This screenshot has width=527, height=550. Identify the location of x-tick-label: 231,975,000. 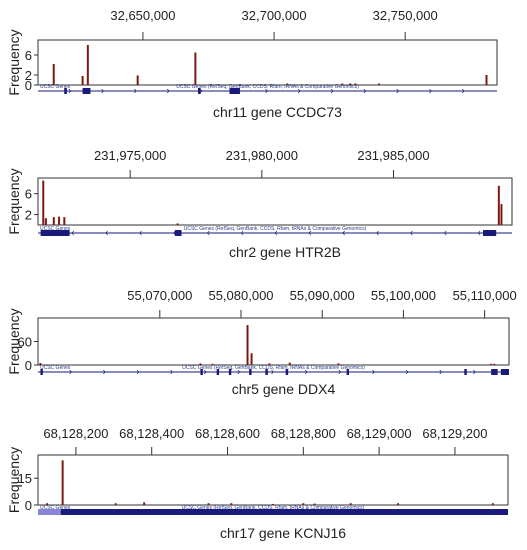
(130, 155).